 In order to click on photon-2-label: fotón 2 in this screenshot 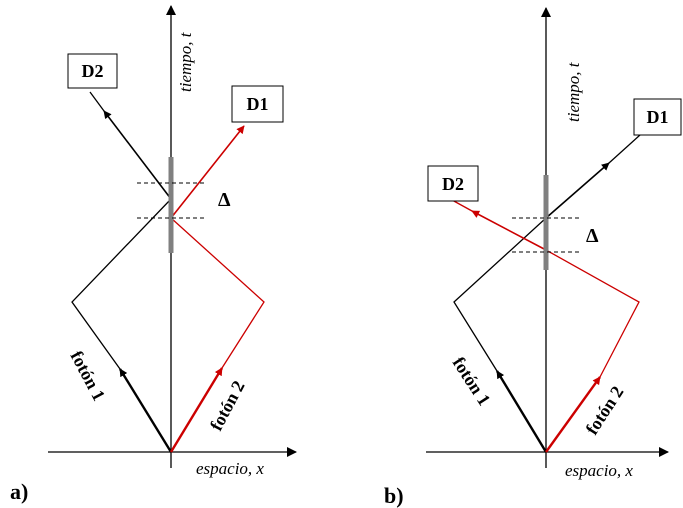, I will do `click(605, 410)`.